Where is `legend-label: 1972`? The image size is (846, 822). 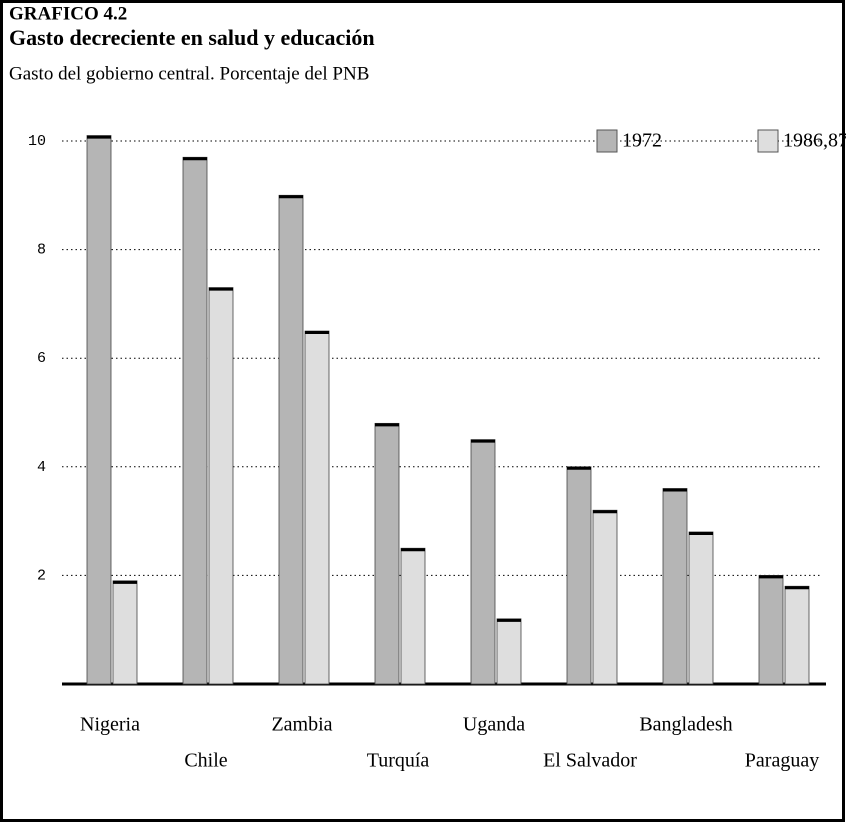
legend-label: 1972 is located at coordinates (642, 141).